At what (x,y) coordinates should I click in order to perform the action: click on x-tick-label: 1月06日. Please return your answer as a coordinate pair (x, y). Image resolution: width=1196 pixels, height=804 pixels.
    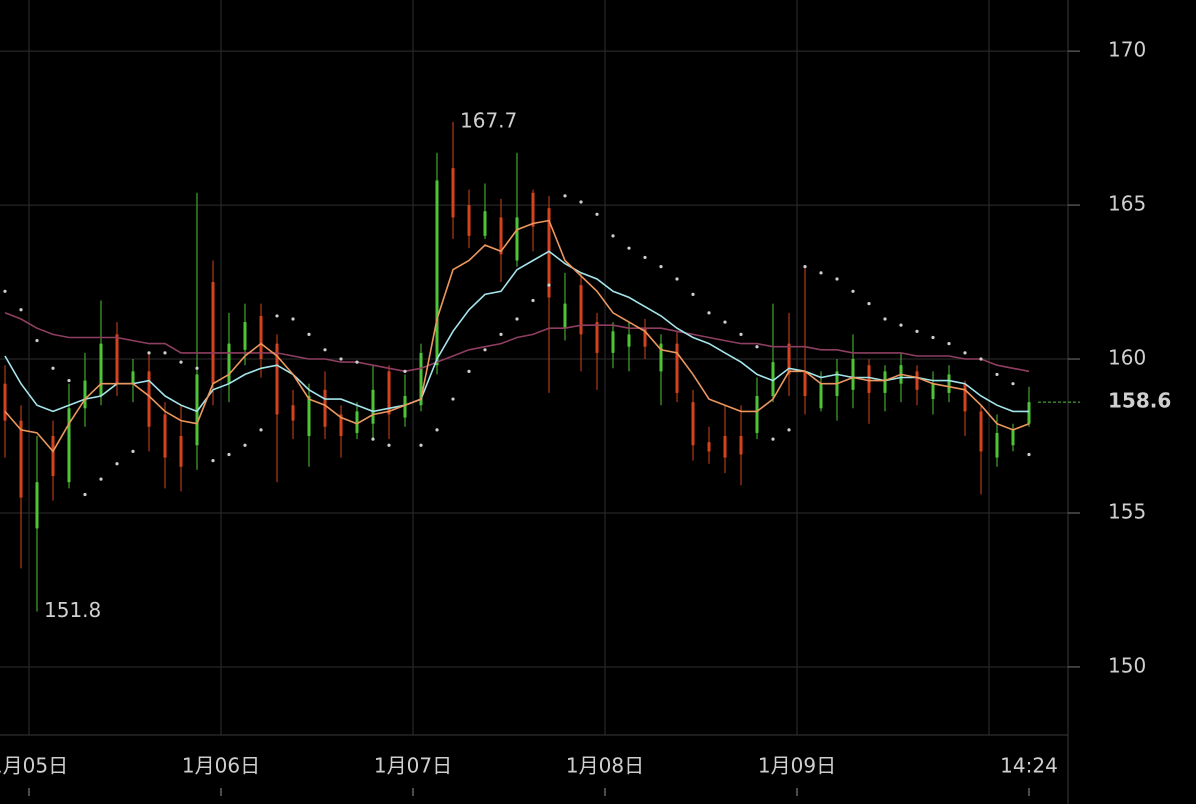
    Looking at the image, I should click on (221, 766).